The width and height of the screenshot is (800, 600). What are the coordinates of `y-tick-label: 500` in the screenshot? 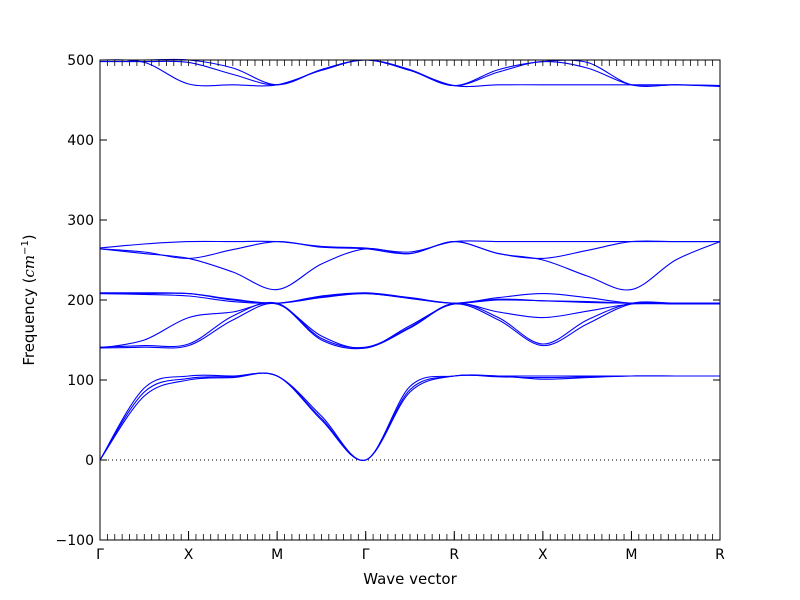 It's located at (80, 61).